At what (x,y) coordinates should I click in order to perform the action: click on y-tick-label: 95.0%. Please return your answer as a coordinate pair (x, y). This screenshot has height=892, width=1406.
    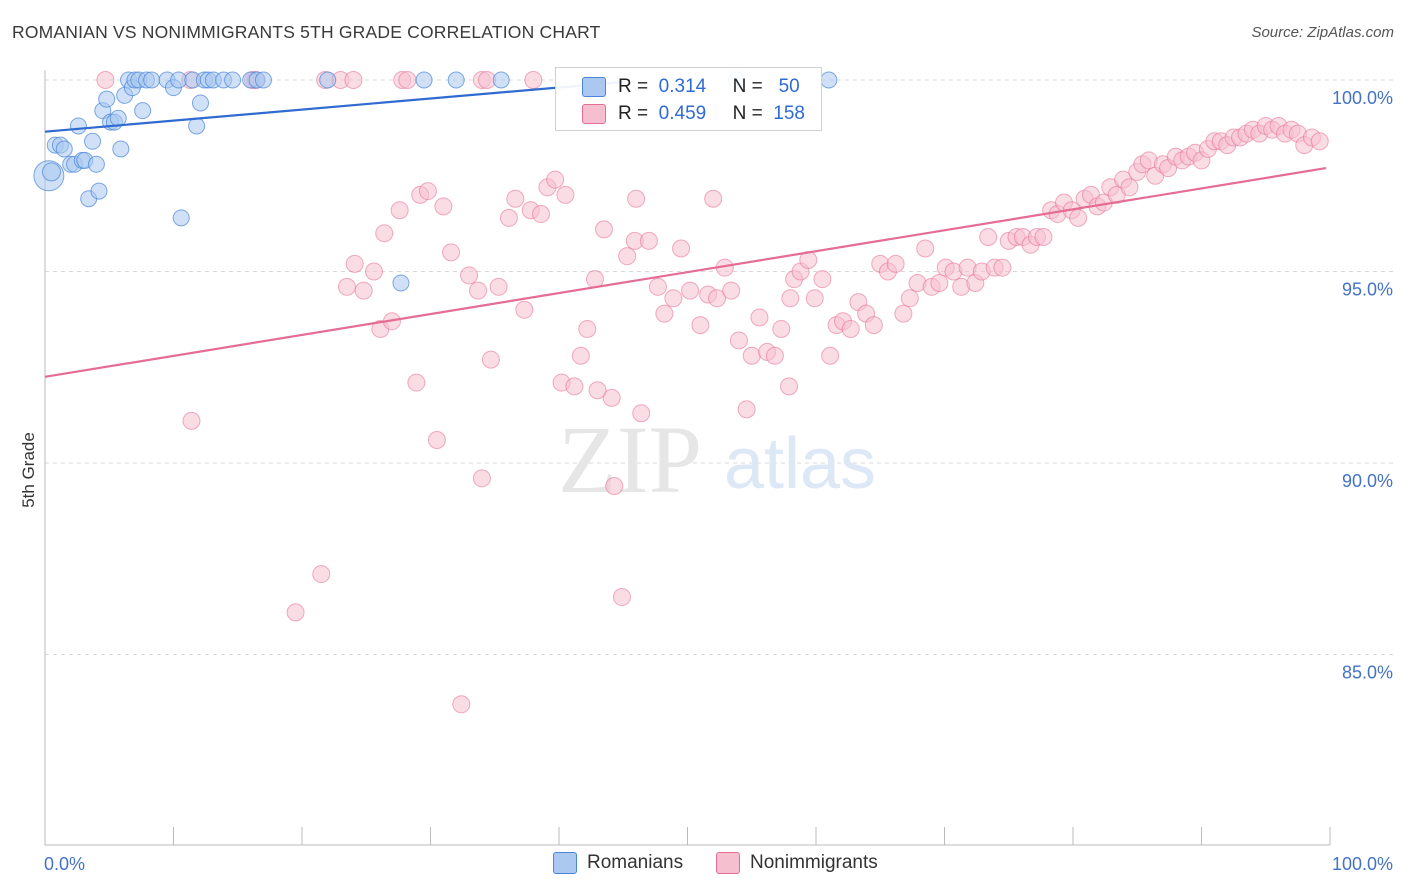
    Looking at the image, I should click on (1367, 290).